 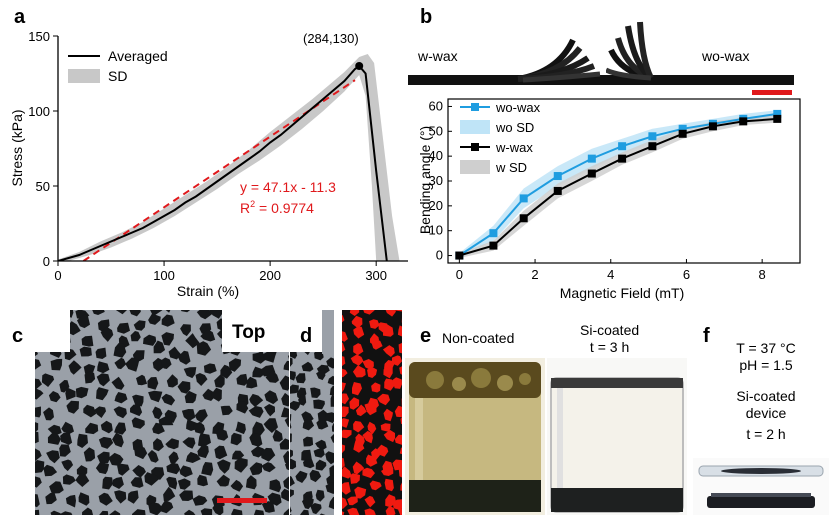 What do you see at coordinates (306, 336) in the screenshot?
I see `panel-label-d: d` at bounding box center [306, 336].